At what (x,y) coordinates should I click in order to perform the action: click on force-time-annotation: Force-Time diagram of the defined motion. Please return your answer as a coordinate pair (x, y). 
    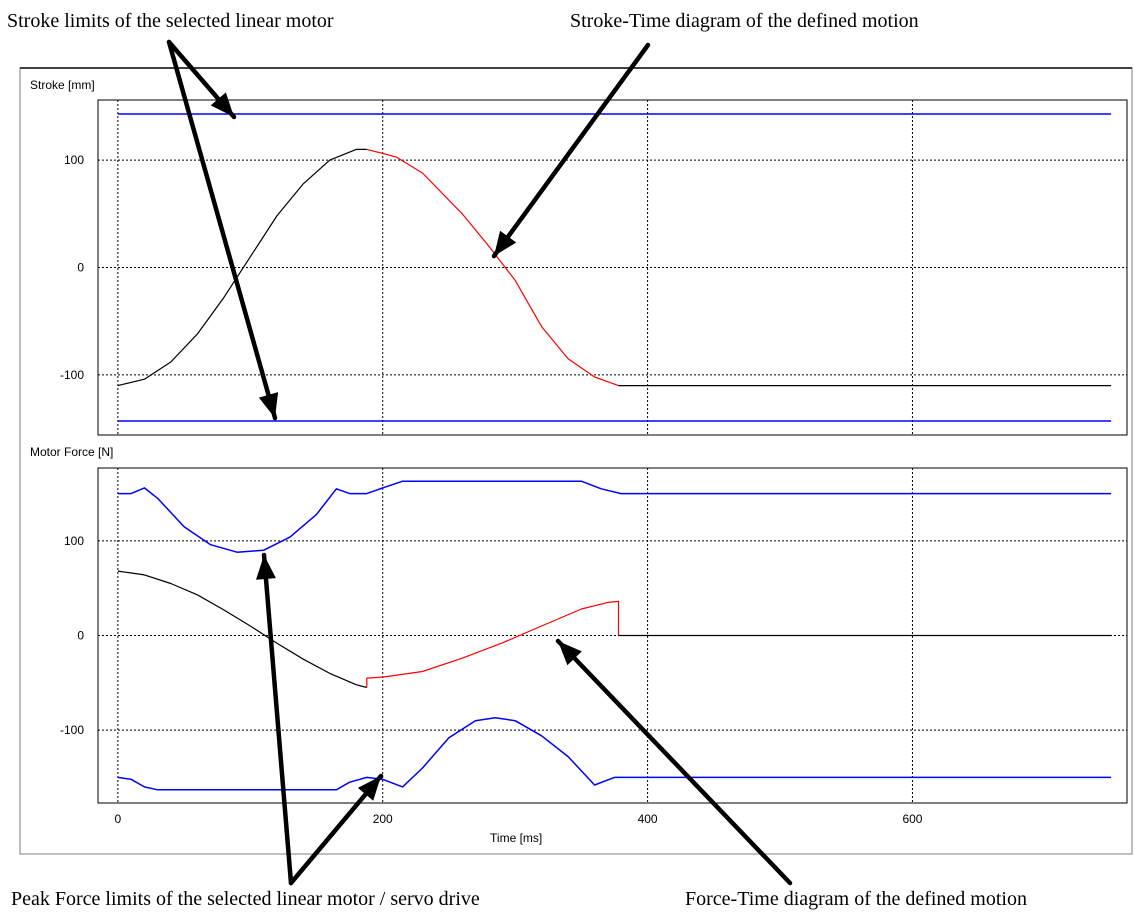
    Looking at the image, I should click on (856, 899).